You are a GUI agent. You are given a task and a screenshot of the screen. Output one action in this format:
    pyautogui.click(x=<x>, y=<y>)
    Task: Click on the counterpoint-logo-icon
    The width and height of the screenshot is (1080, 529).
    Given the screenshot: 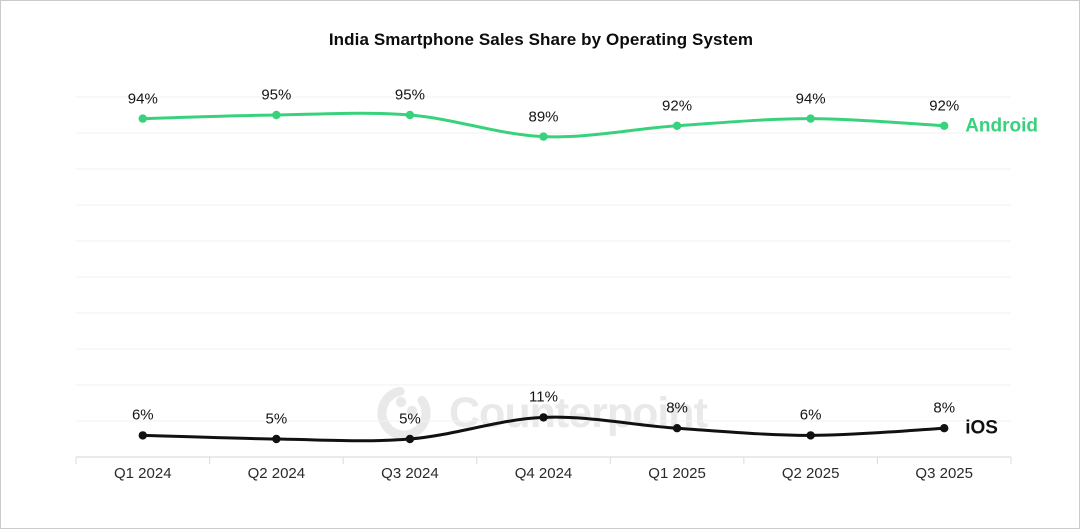 What is the action you would take?
    pyautogui.click(x=404, y=413)
    